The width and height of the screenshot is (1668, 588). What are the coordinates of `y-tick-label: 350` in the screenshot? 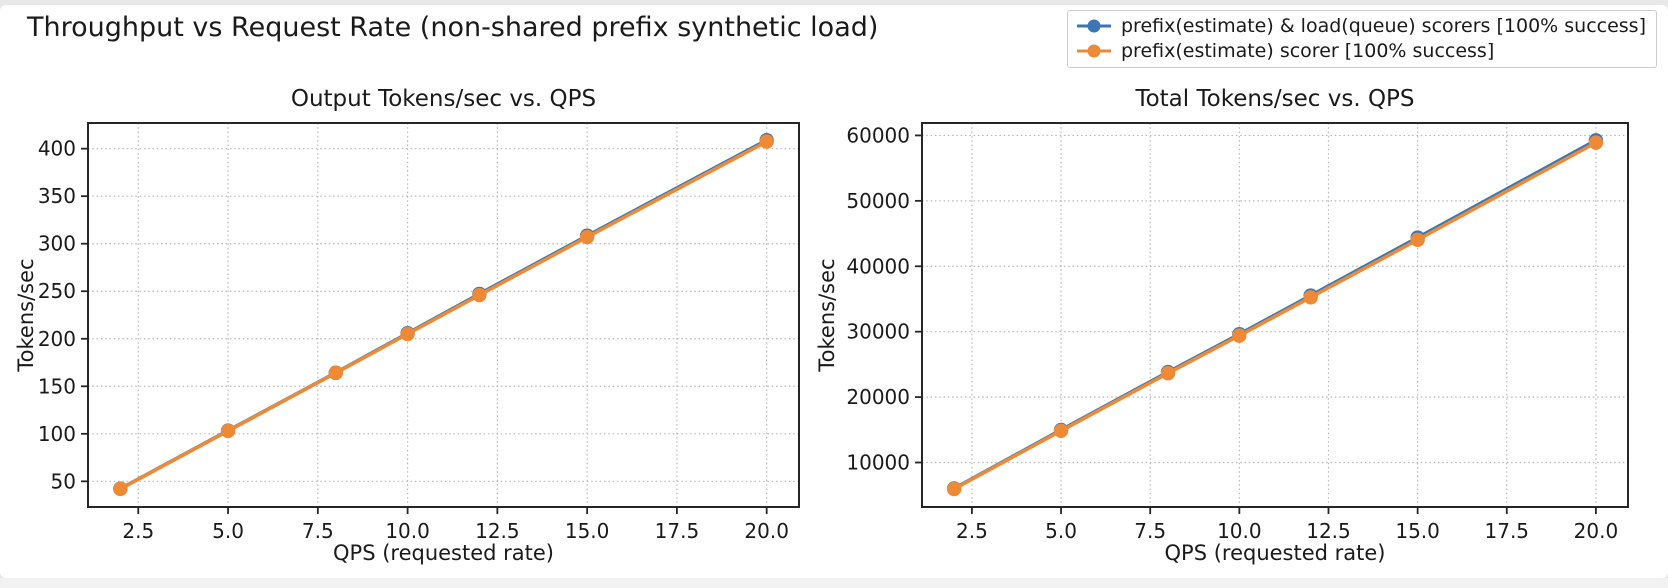 It's located at (57, 196).